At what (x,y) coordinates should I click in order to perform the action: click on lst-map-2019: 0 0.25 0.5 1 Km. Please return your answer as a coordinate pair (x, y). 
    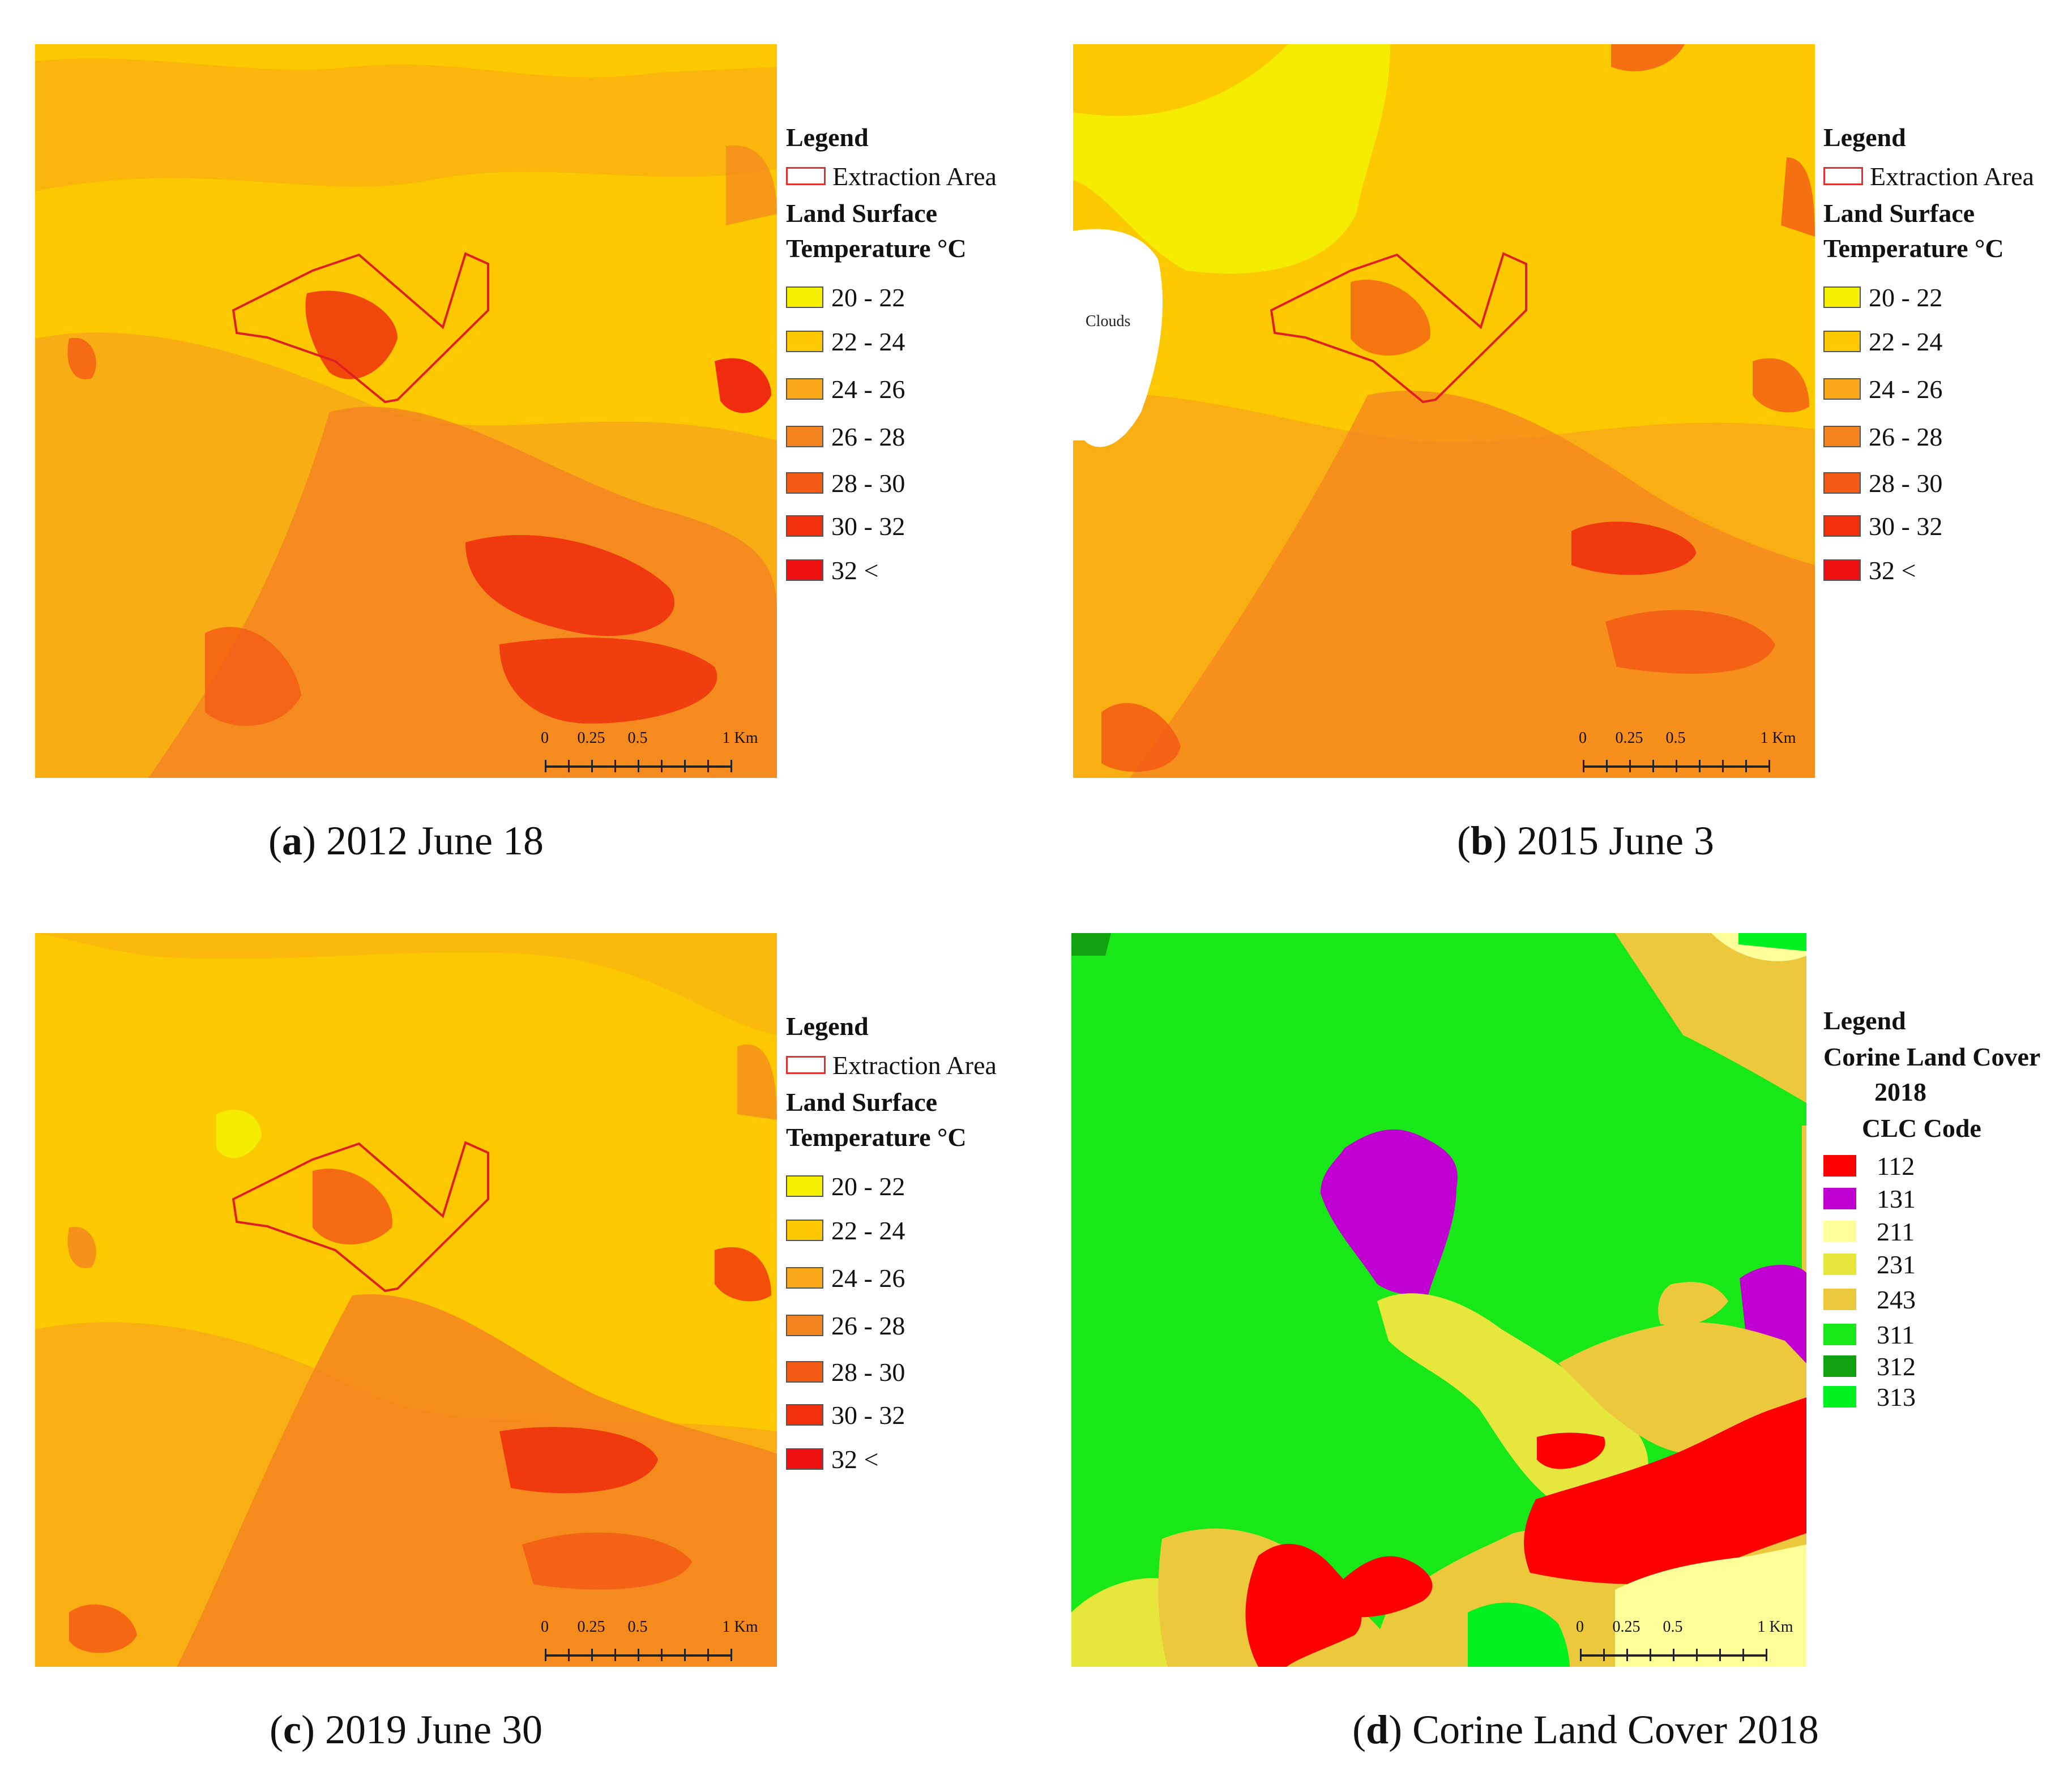
    Looking at the image, I should click on (406, 1300).